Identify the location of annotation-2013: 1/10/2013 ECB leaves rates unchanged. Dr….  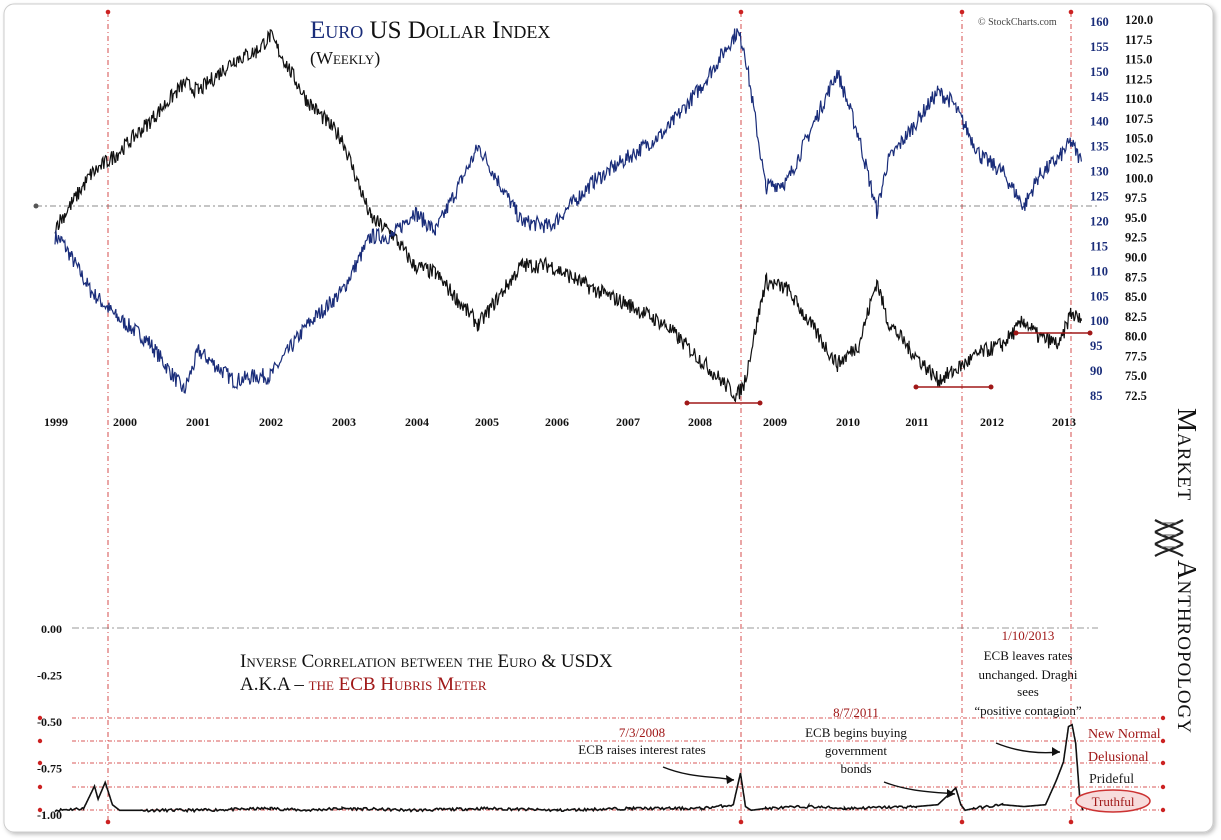
(1028, 692).